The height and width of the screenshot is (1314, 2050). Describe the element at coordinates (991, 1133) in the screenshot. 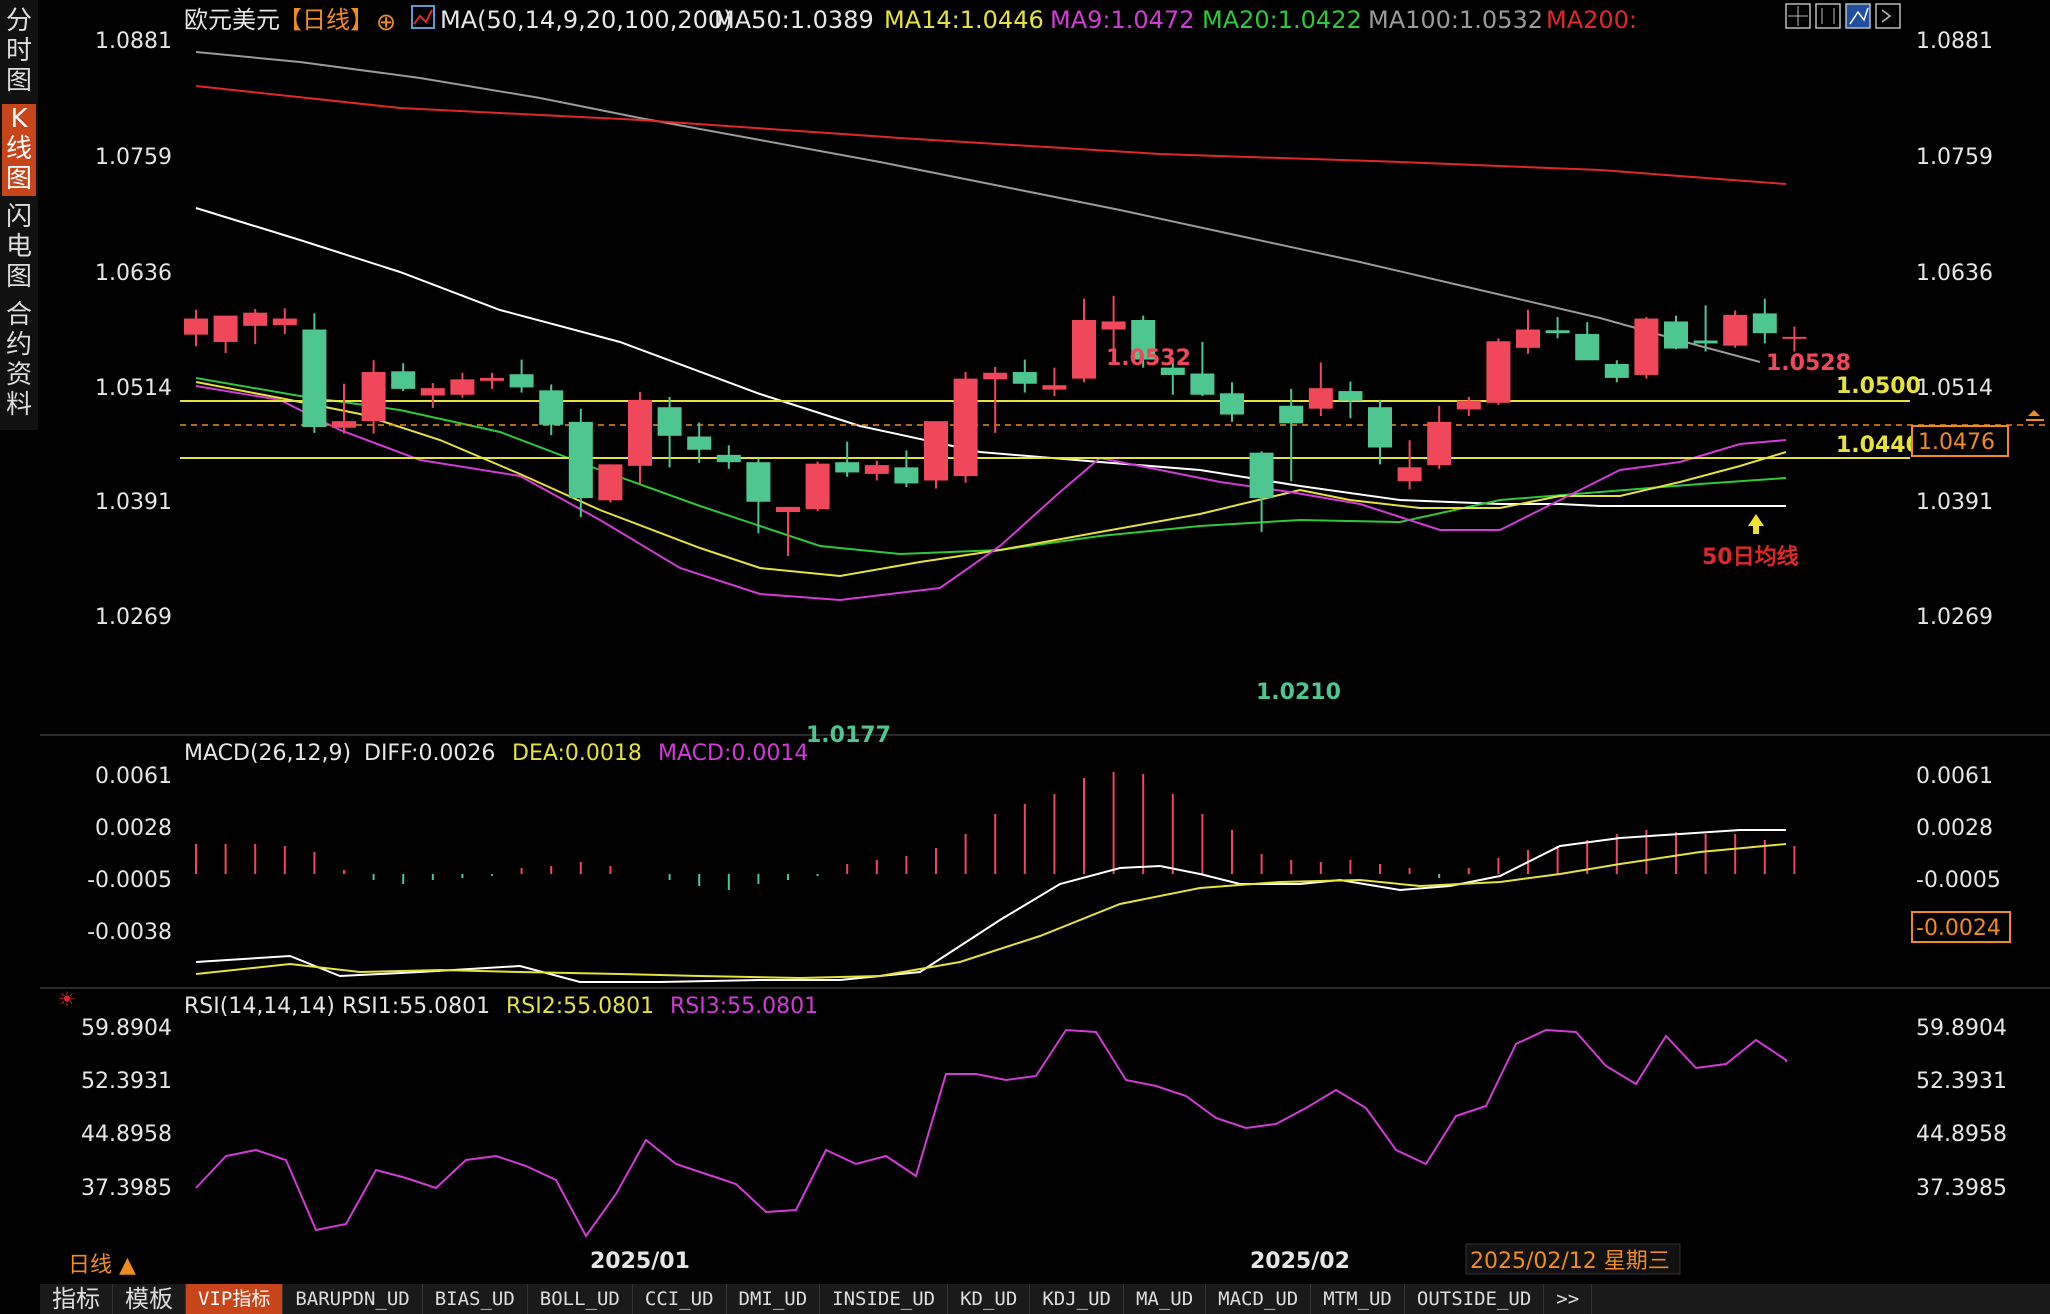

I see `rsi-line` at that location.